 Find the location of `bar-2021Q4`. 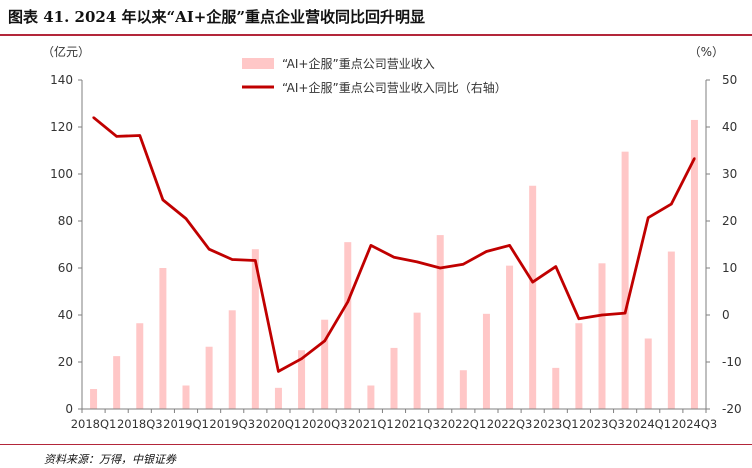

bar-2021Q4 is located at coordinates (440, 322).